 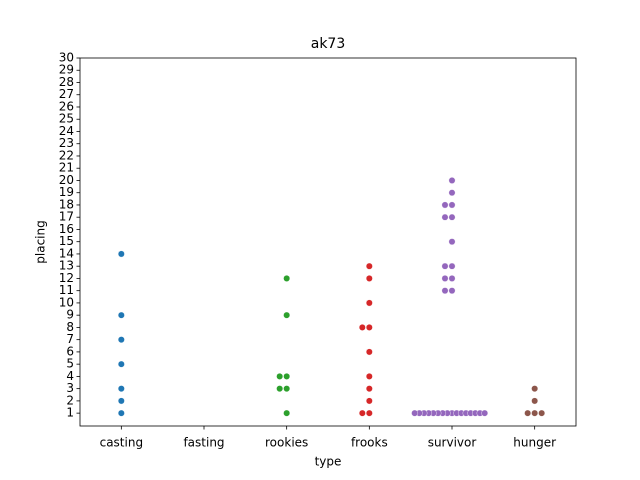 What do you see at coordinates (66, 266) in the screenshot?
I see `y-tick-label: 13` at bounding box center [66, 266].